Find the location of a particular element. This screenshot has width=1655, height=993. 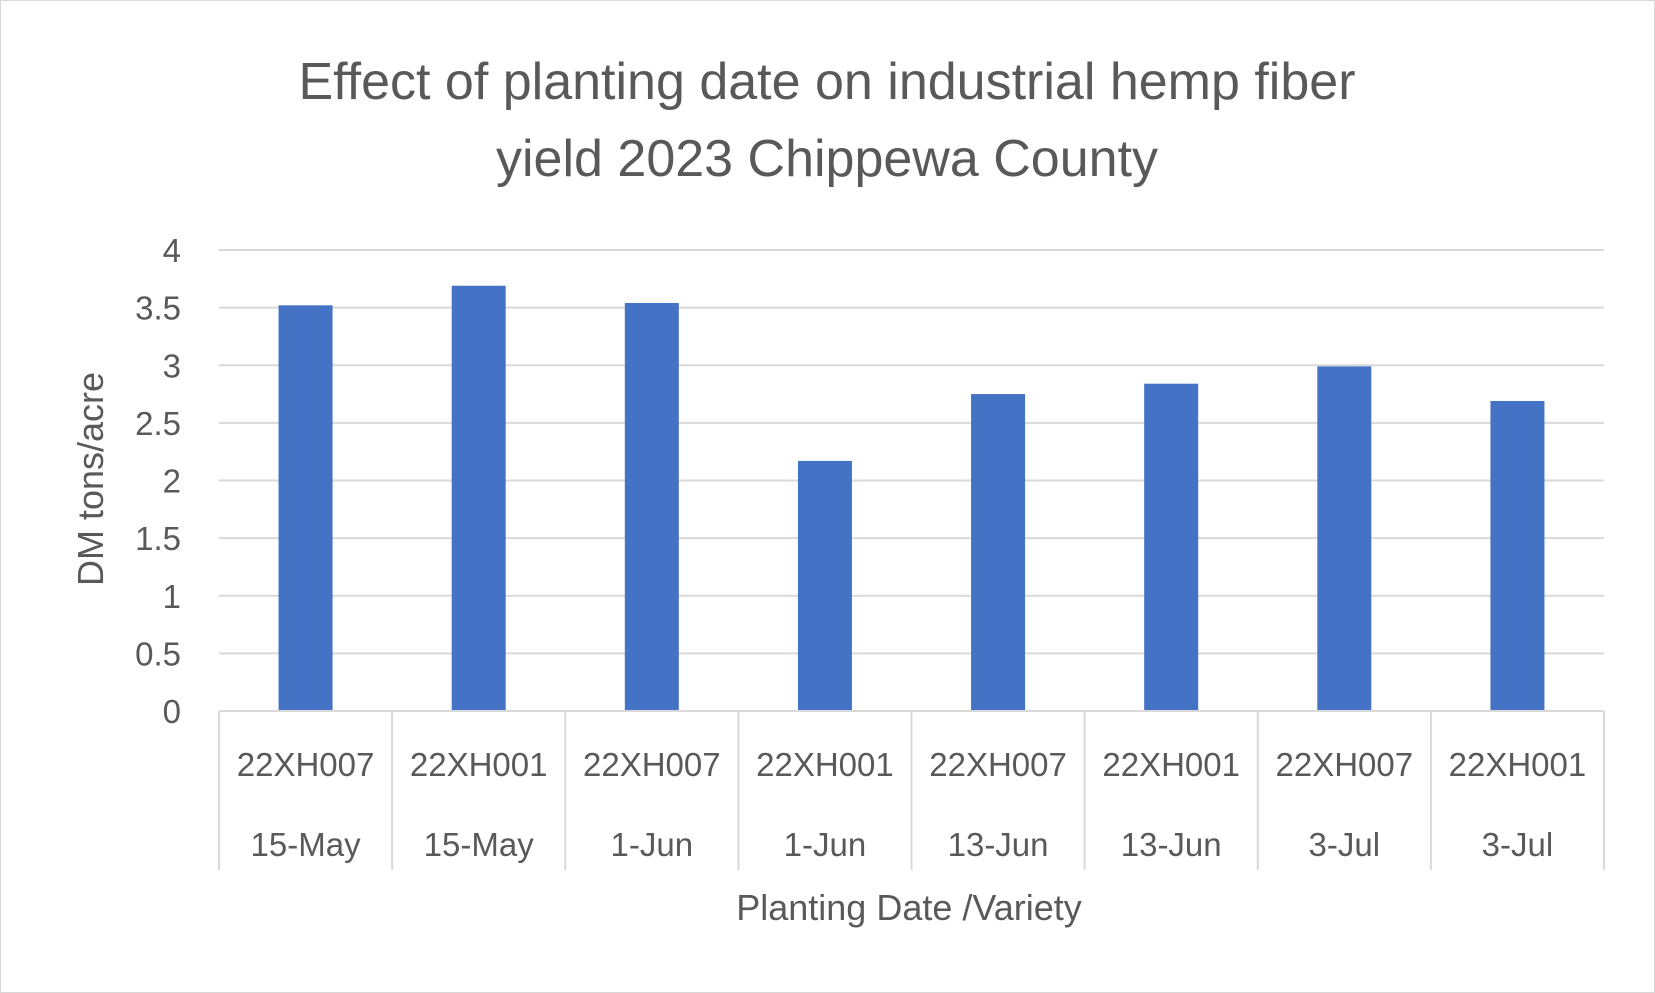

y-tick-label: 1.5 is located at coordinates (158, 538).